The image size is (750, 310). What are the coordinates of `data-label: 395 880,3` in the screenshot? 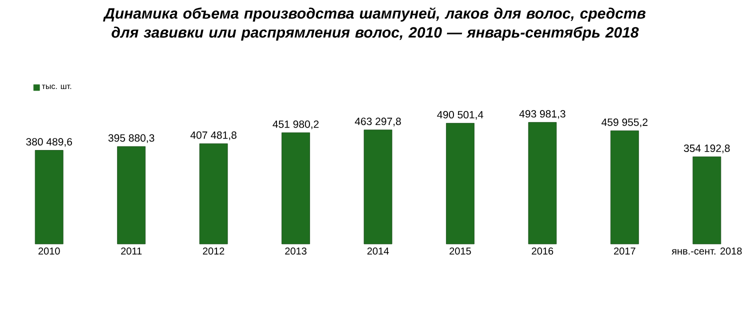 It's located at (131, 138).